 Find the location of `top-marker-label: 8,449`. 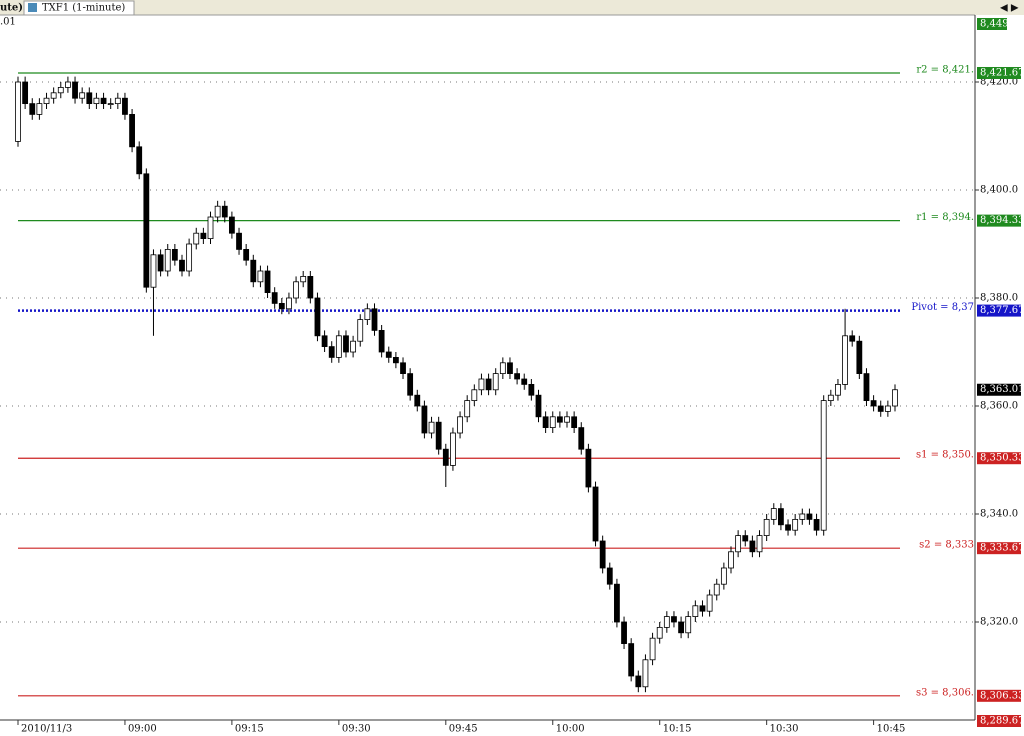

top-marker-label: 8,449 is located at coordinates (994, 24).